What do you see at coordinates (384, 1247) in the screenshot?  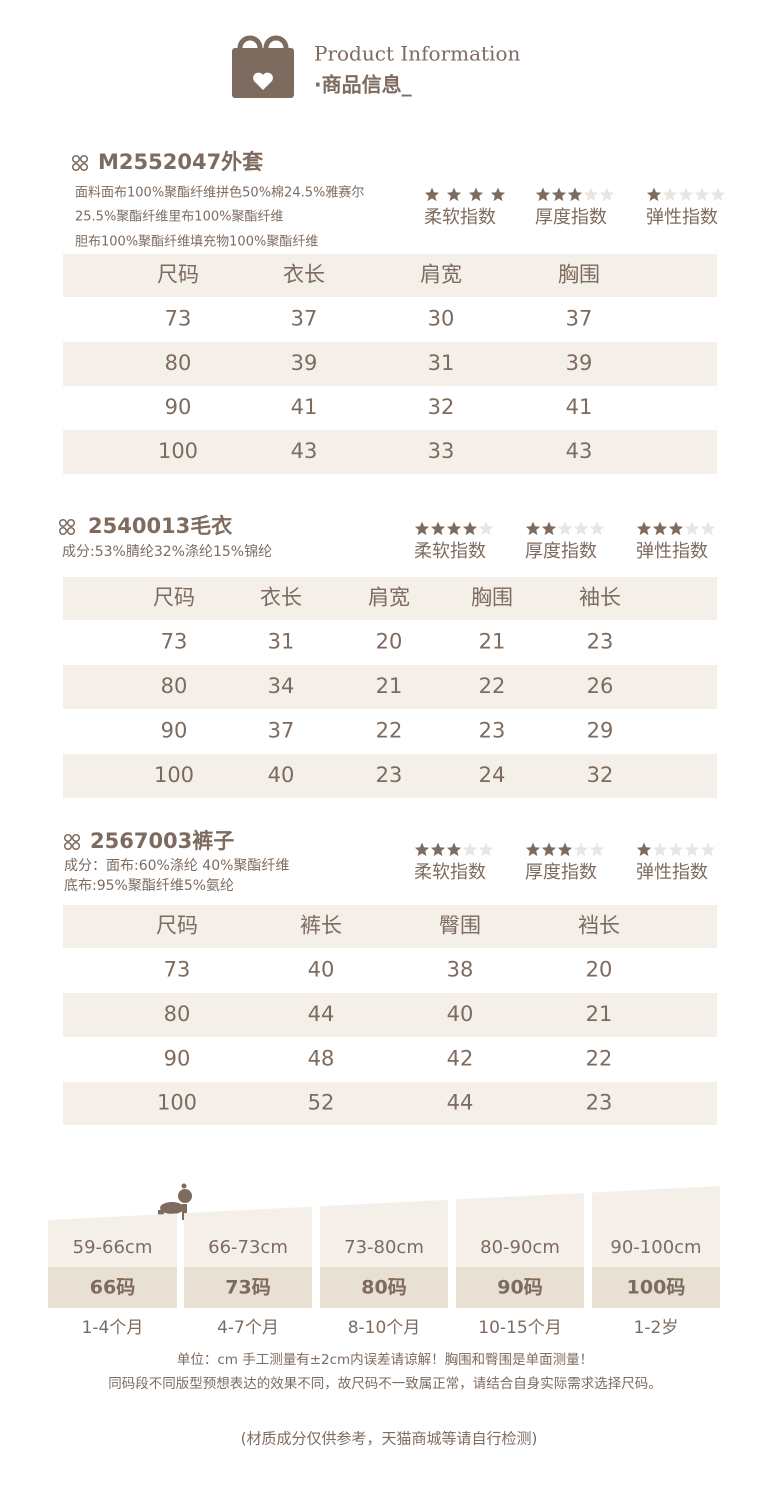 I see `size-range: 73-80cm` at bounding box center [384, 1247].